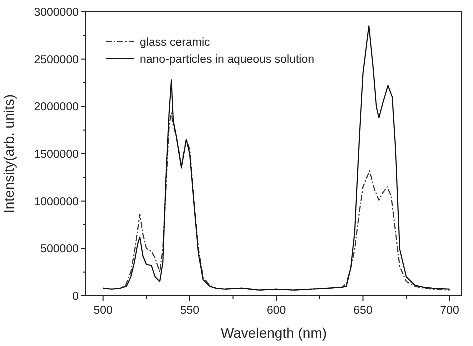 The height and width of the screenshot is (346, 473). I want to click on x-tick-label: 700, so click(450, 311).